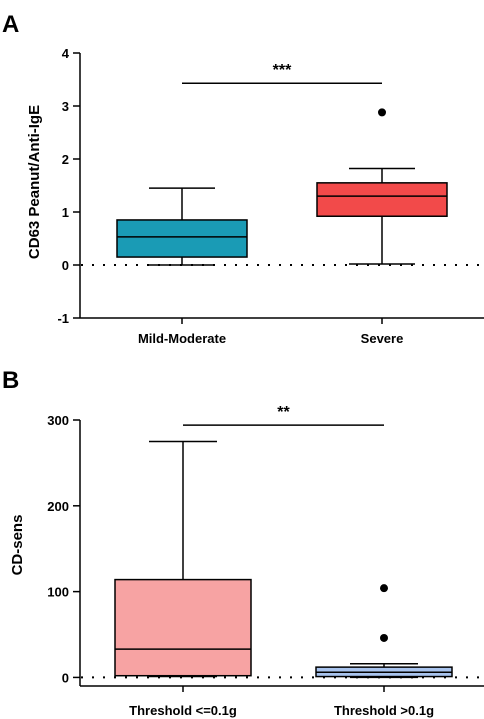 Image resolution: width=484 pixels, height=719 pixels. I want to click on panel-b-y-tick-label: 300, so click(58, 420).